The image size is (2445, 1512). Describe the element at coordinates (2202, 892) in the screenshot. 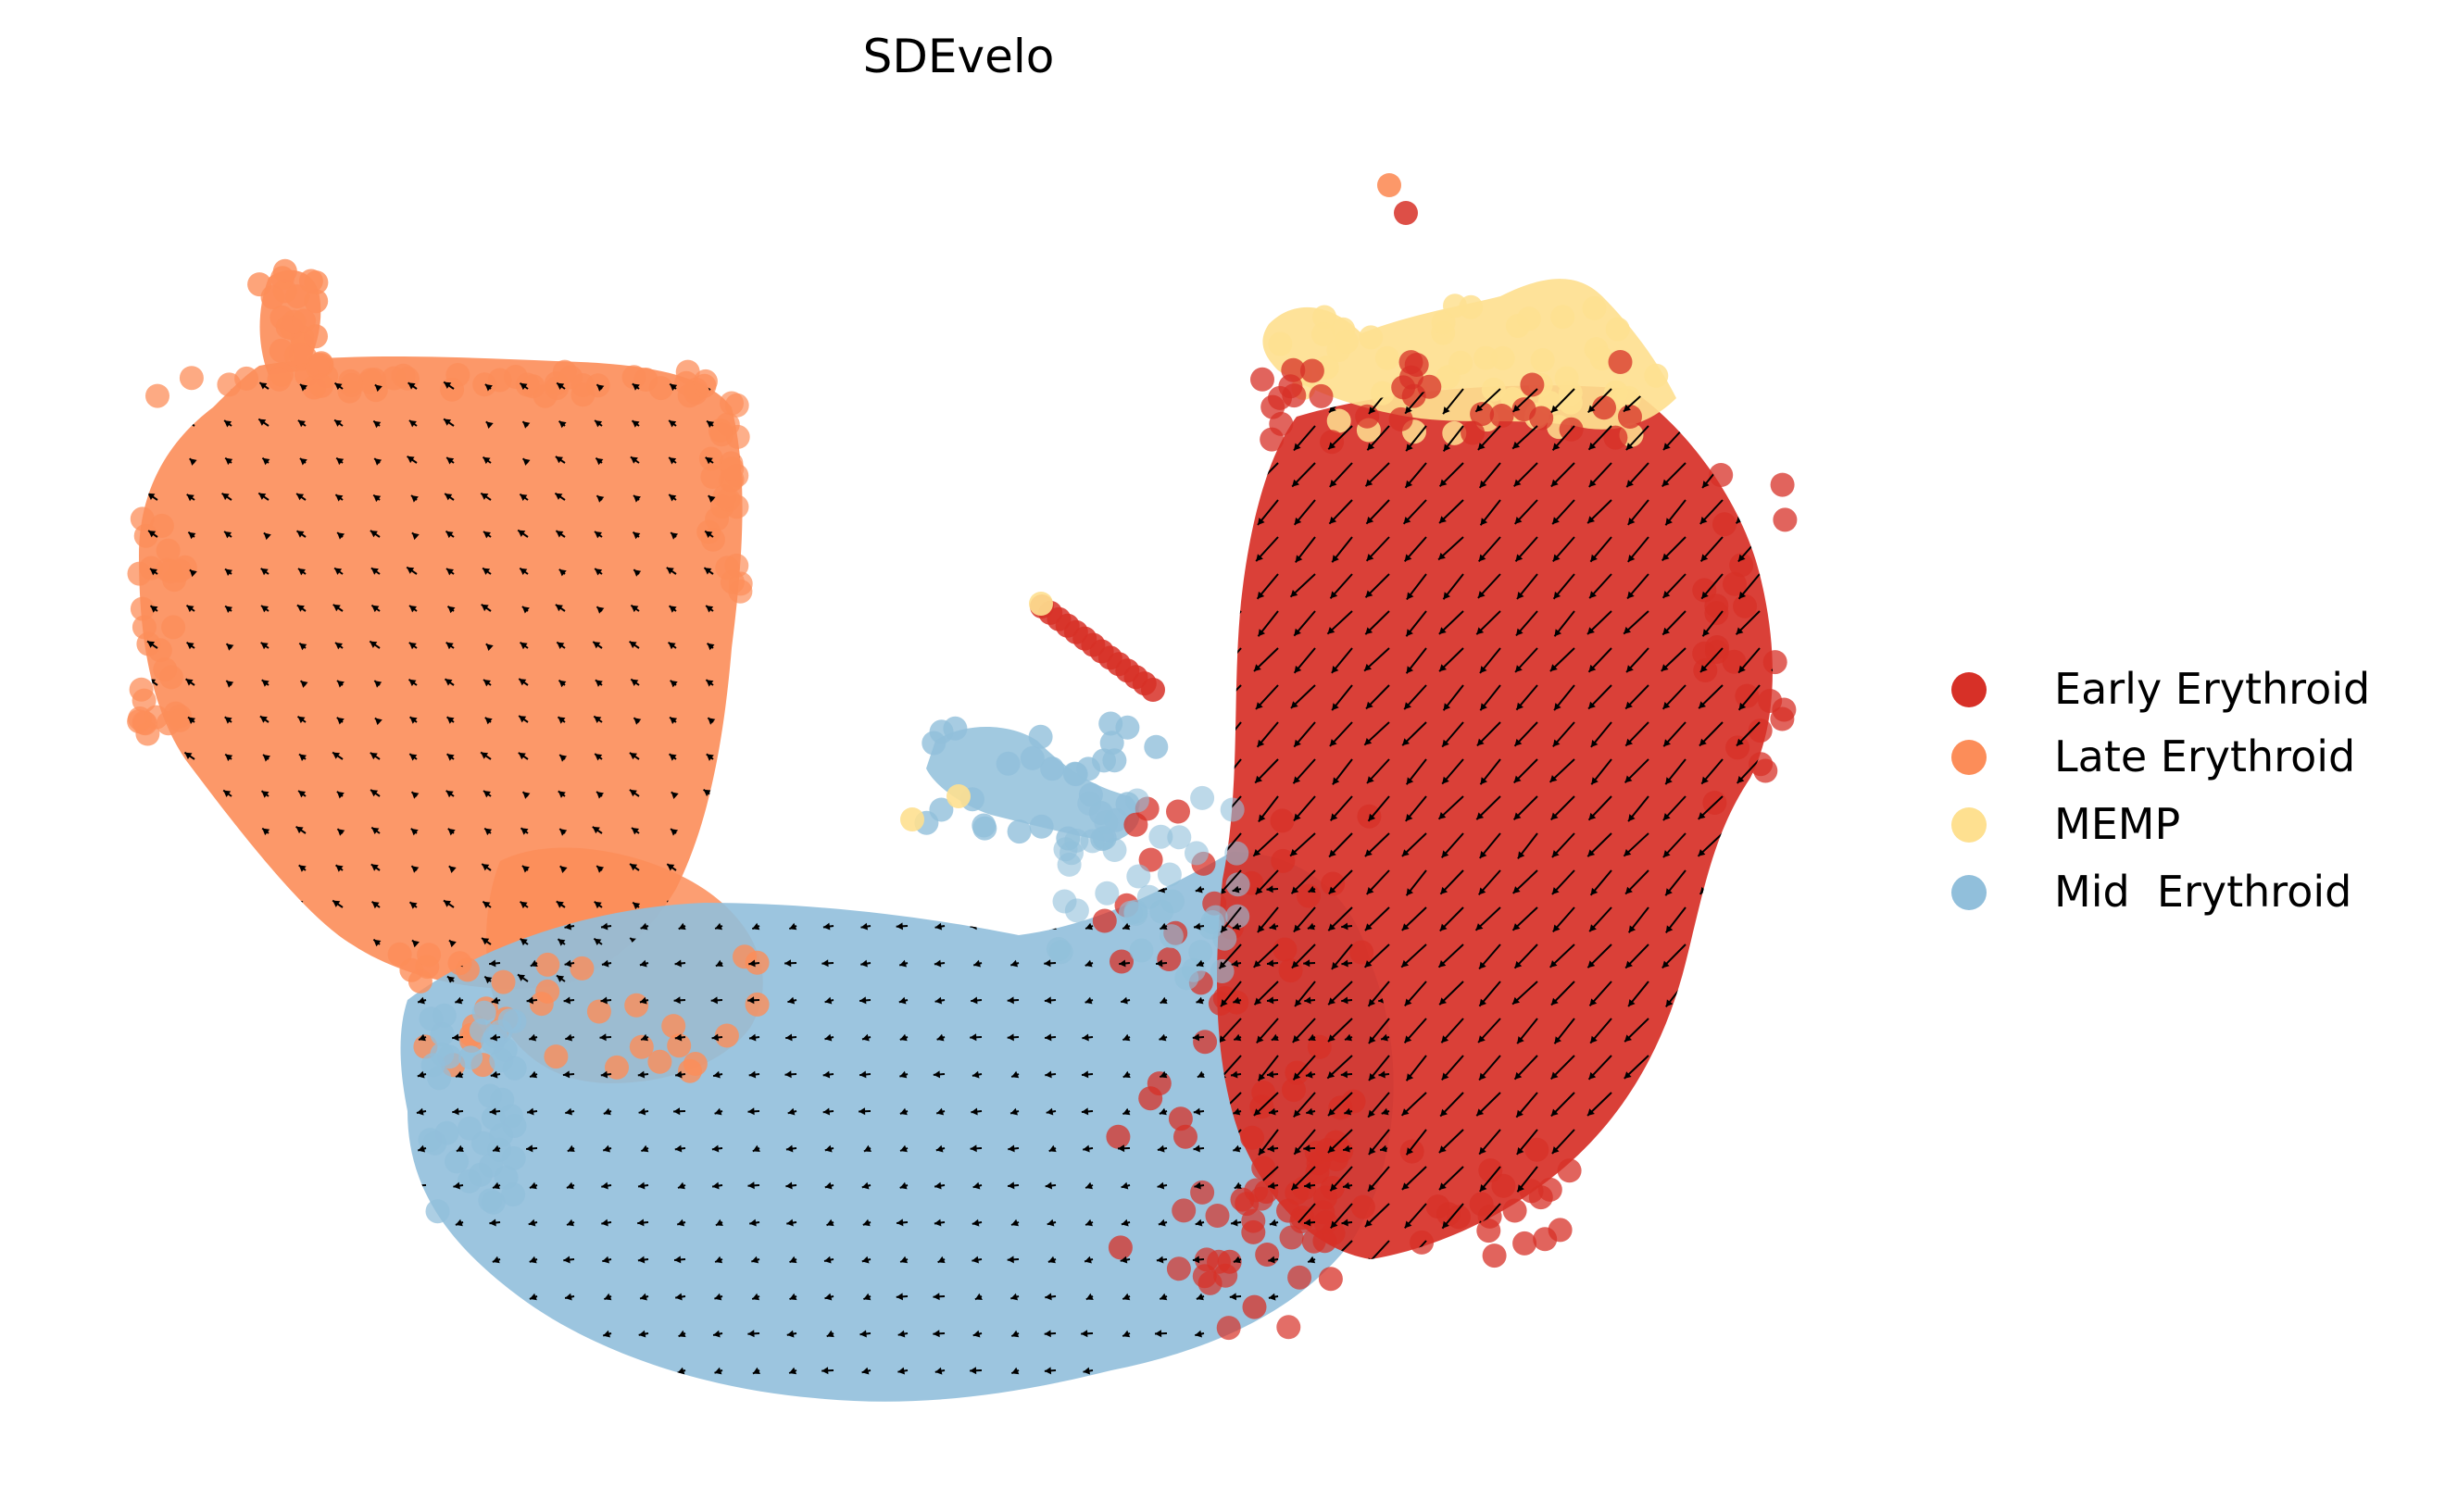

I see `legend-label-mid-erythroid: Mid Erythroid` at that location.